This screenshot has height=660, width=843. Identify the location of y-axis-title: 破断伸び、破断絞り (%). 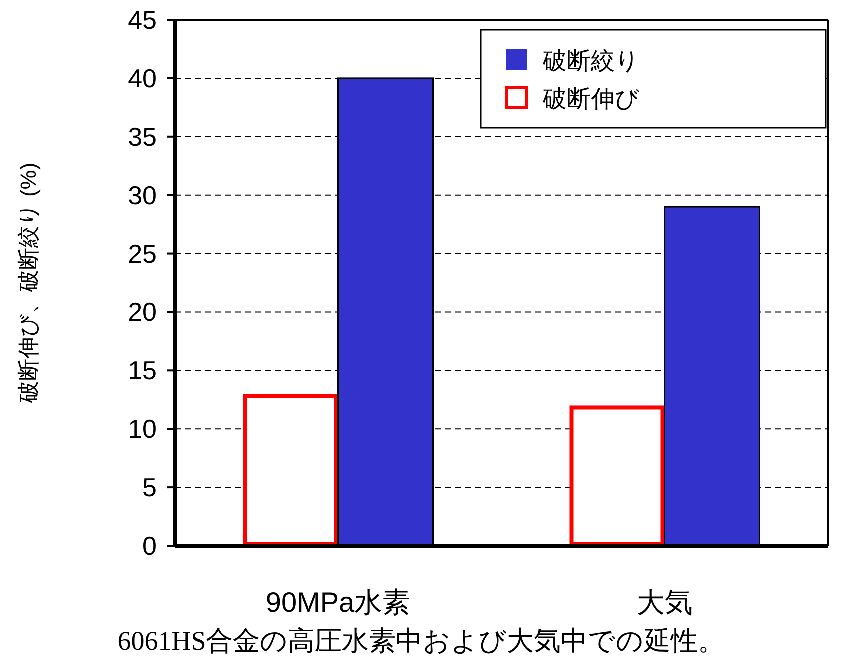
(28, 283).